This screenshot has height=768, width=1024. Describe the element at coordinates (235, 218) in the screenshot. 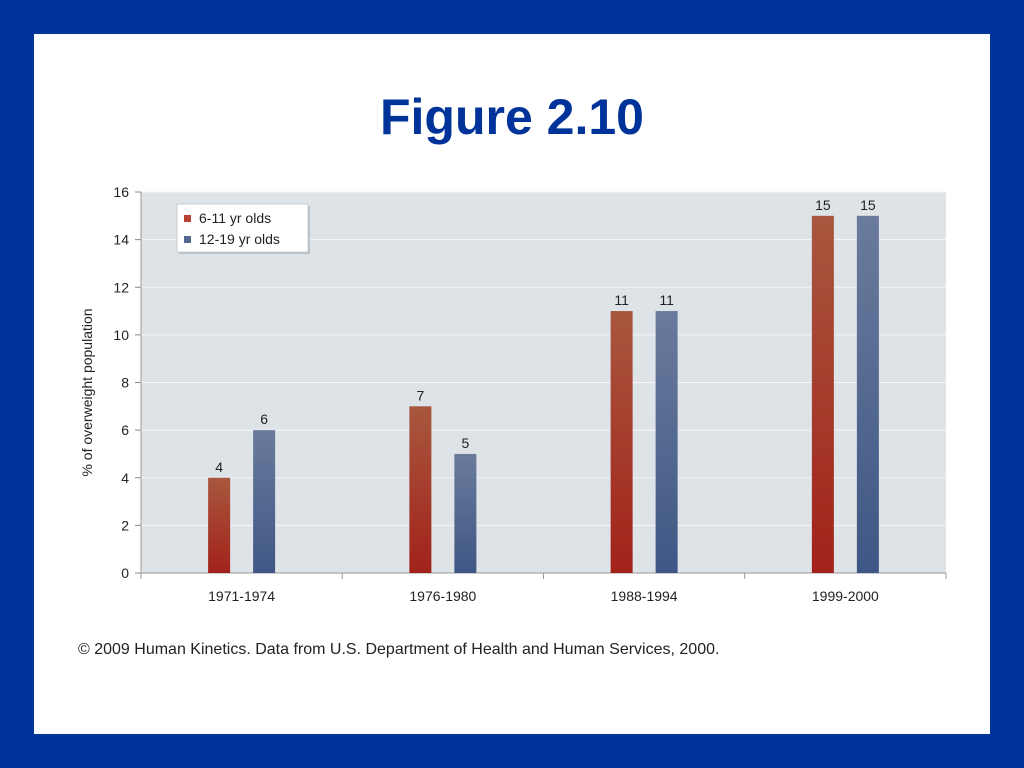

I see `legend-label: 6-11 yr olds` at that location.